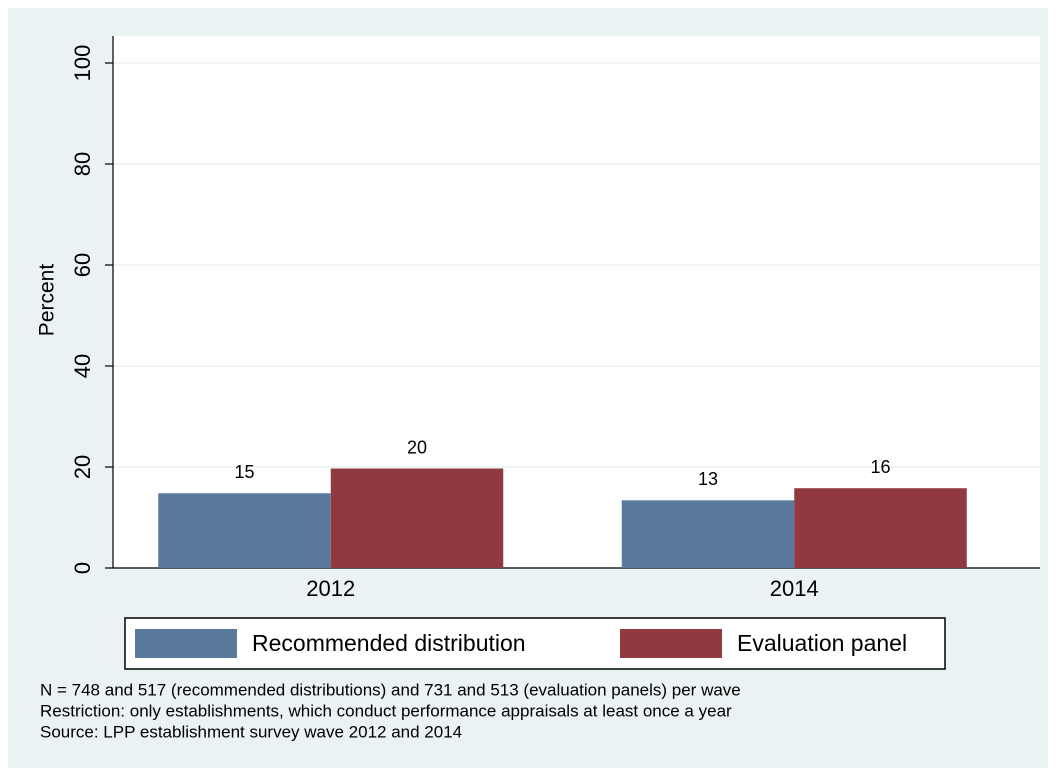  What do you see at coordinates (82, 366) in the screenshot?
I see `y-tick-label: 40` at bounding box center [82, 366].